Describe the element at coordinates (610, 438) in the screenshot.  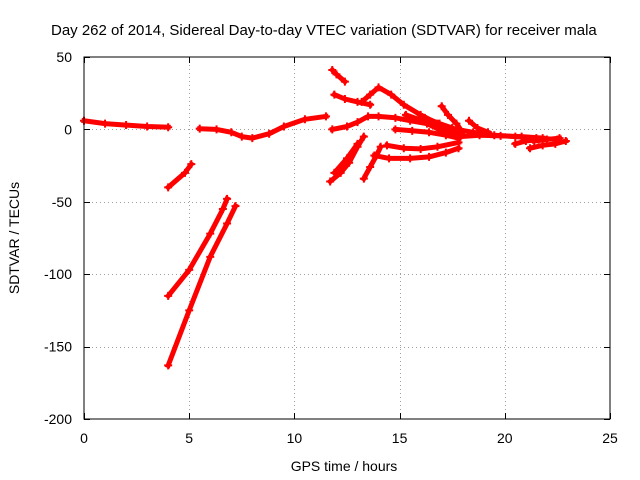
I see `x-tick-label: 25` at that location.